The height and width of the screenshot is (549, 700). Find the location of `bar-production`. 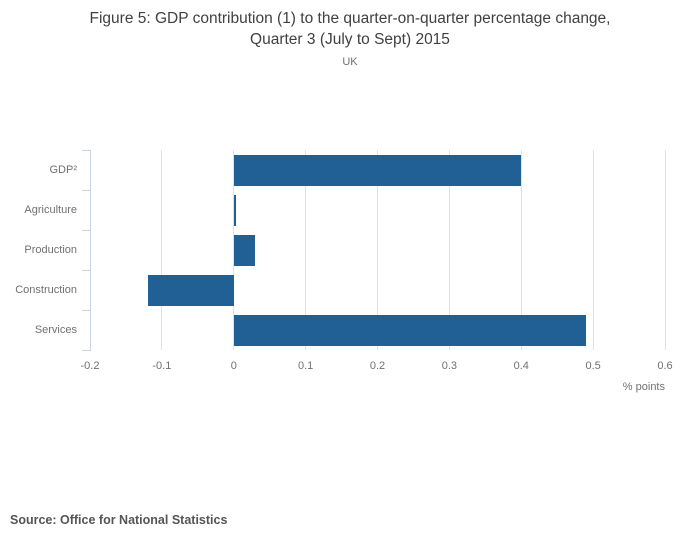

bar-production is located at coordinates (244, 250).